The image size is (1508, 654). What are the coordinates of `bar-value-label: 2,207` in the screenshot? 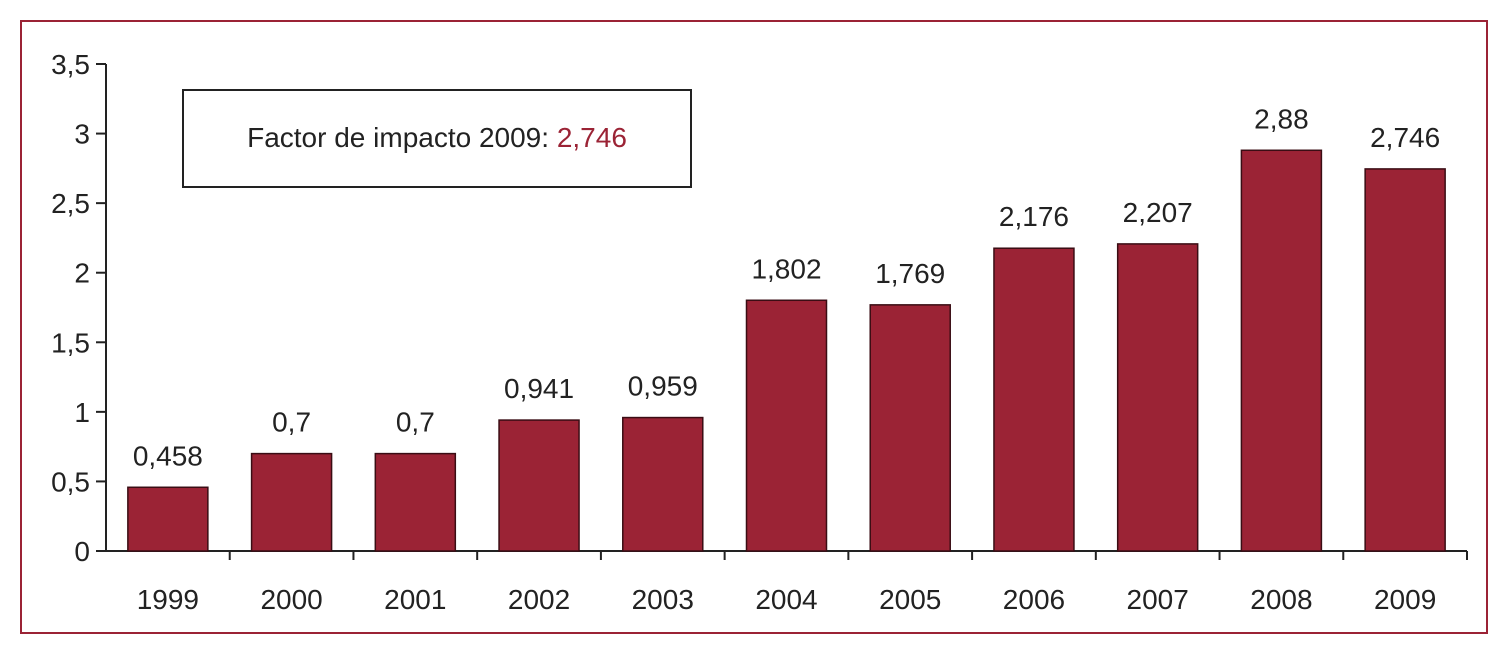 It's located at (1158, 212).